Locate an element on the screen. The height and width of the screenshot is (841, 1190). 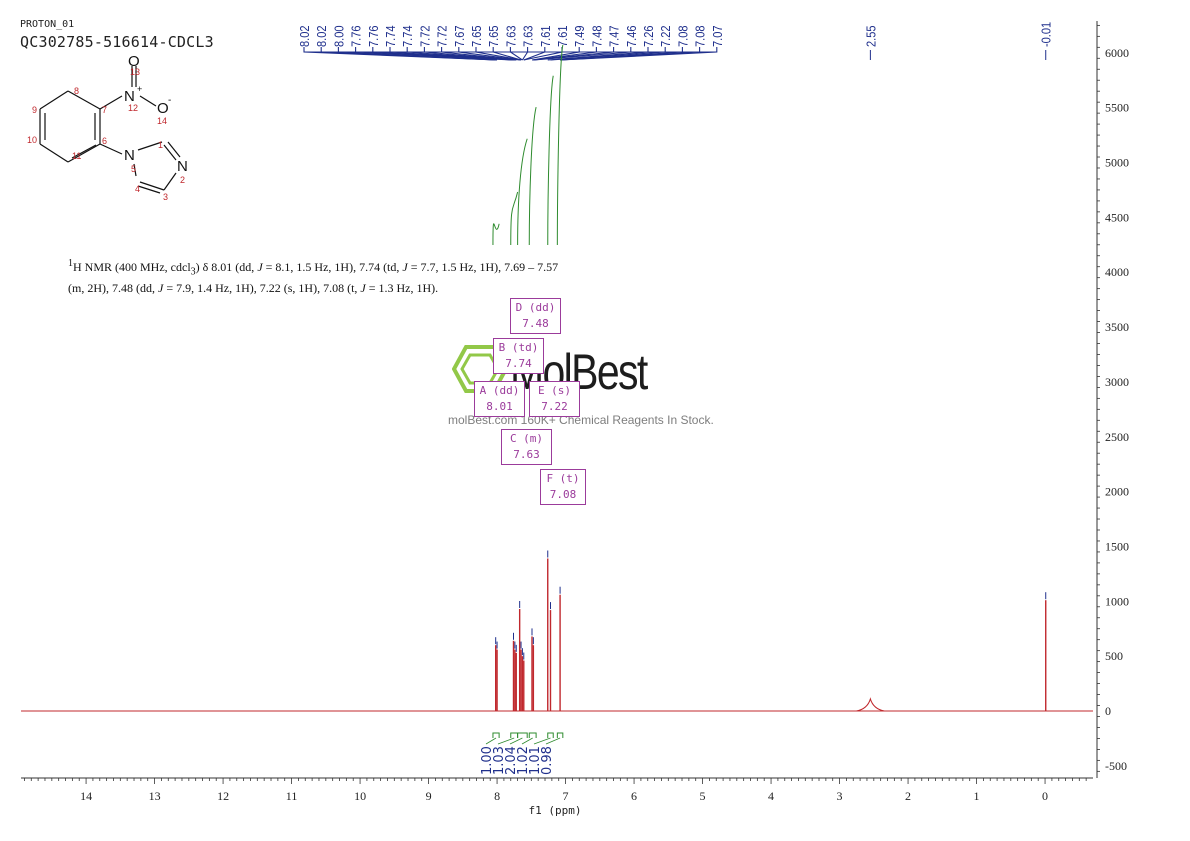
atom-index-13: 13 is located at coordinates (135, 72).